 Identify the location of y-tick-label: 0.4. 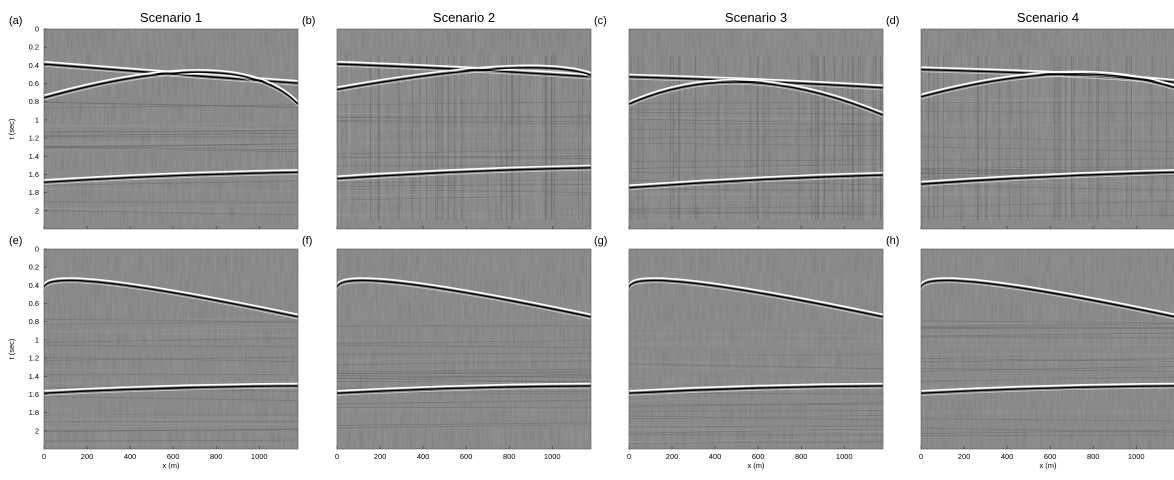
(34, 285).